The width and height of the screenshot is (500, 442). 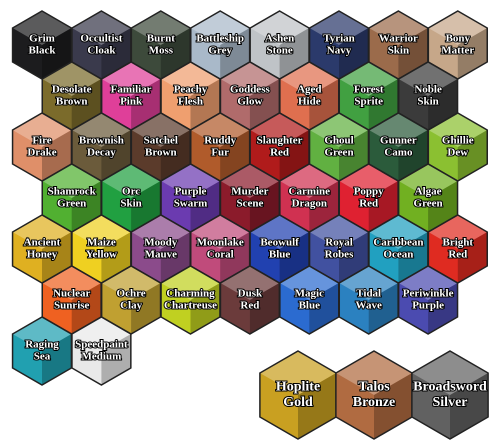 I want to click on swatch-label: Drake, so click(x=41, y=153).